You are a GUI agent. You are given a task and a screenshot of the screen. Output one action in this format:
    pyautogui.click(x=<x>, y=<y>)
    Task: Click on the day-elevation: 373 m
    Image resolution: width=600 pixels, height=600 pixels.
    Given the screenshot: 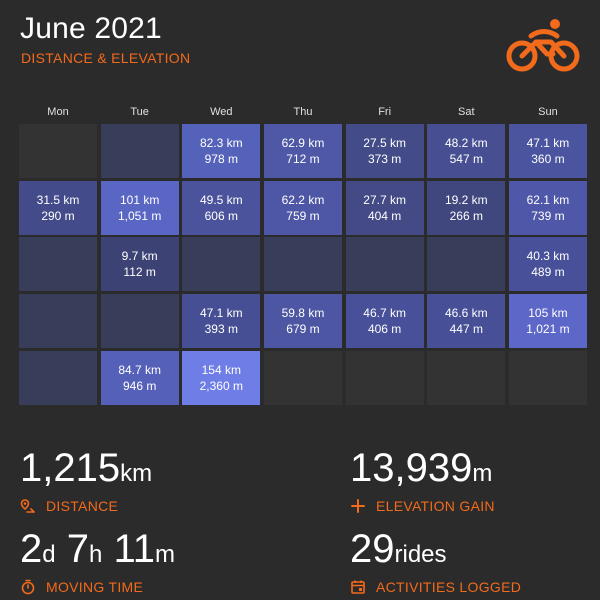 What is the action you would take?
    pyautogui.click(x=384, y=159)
    